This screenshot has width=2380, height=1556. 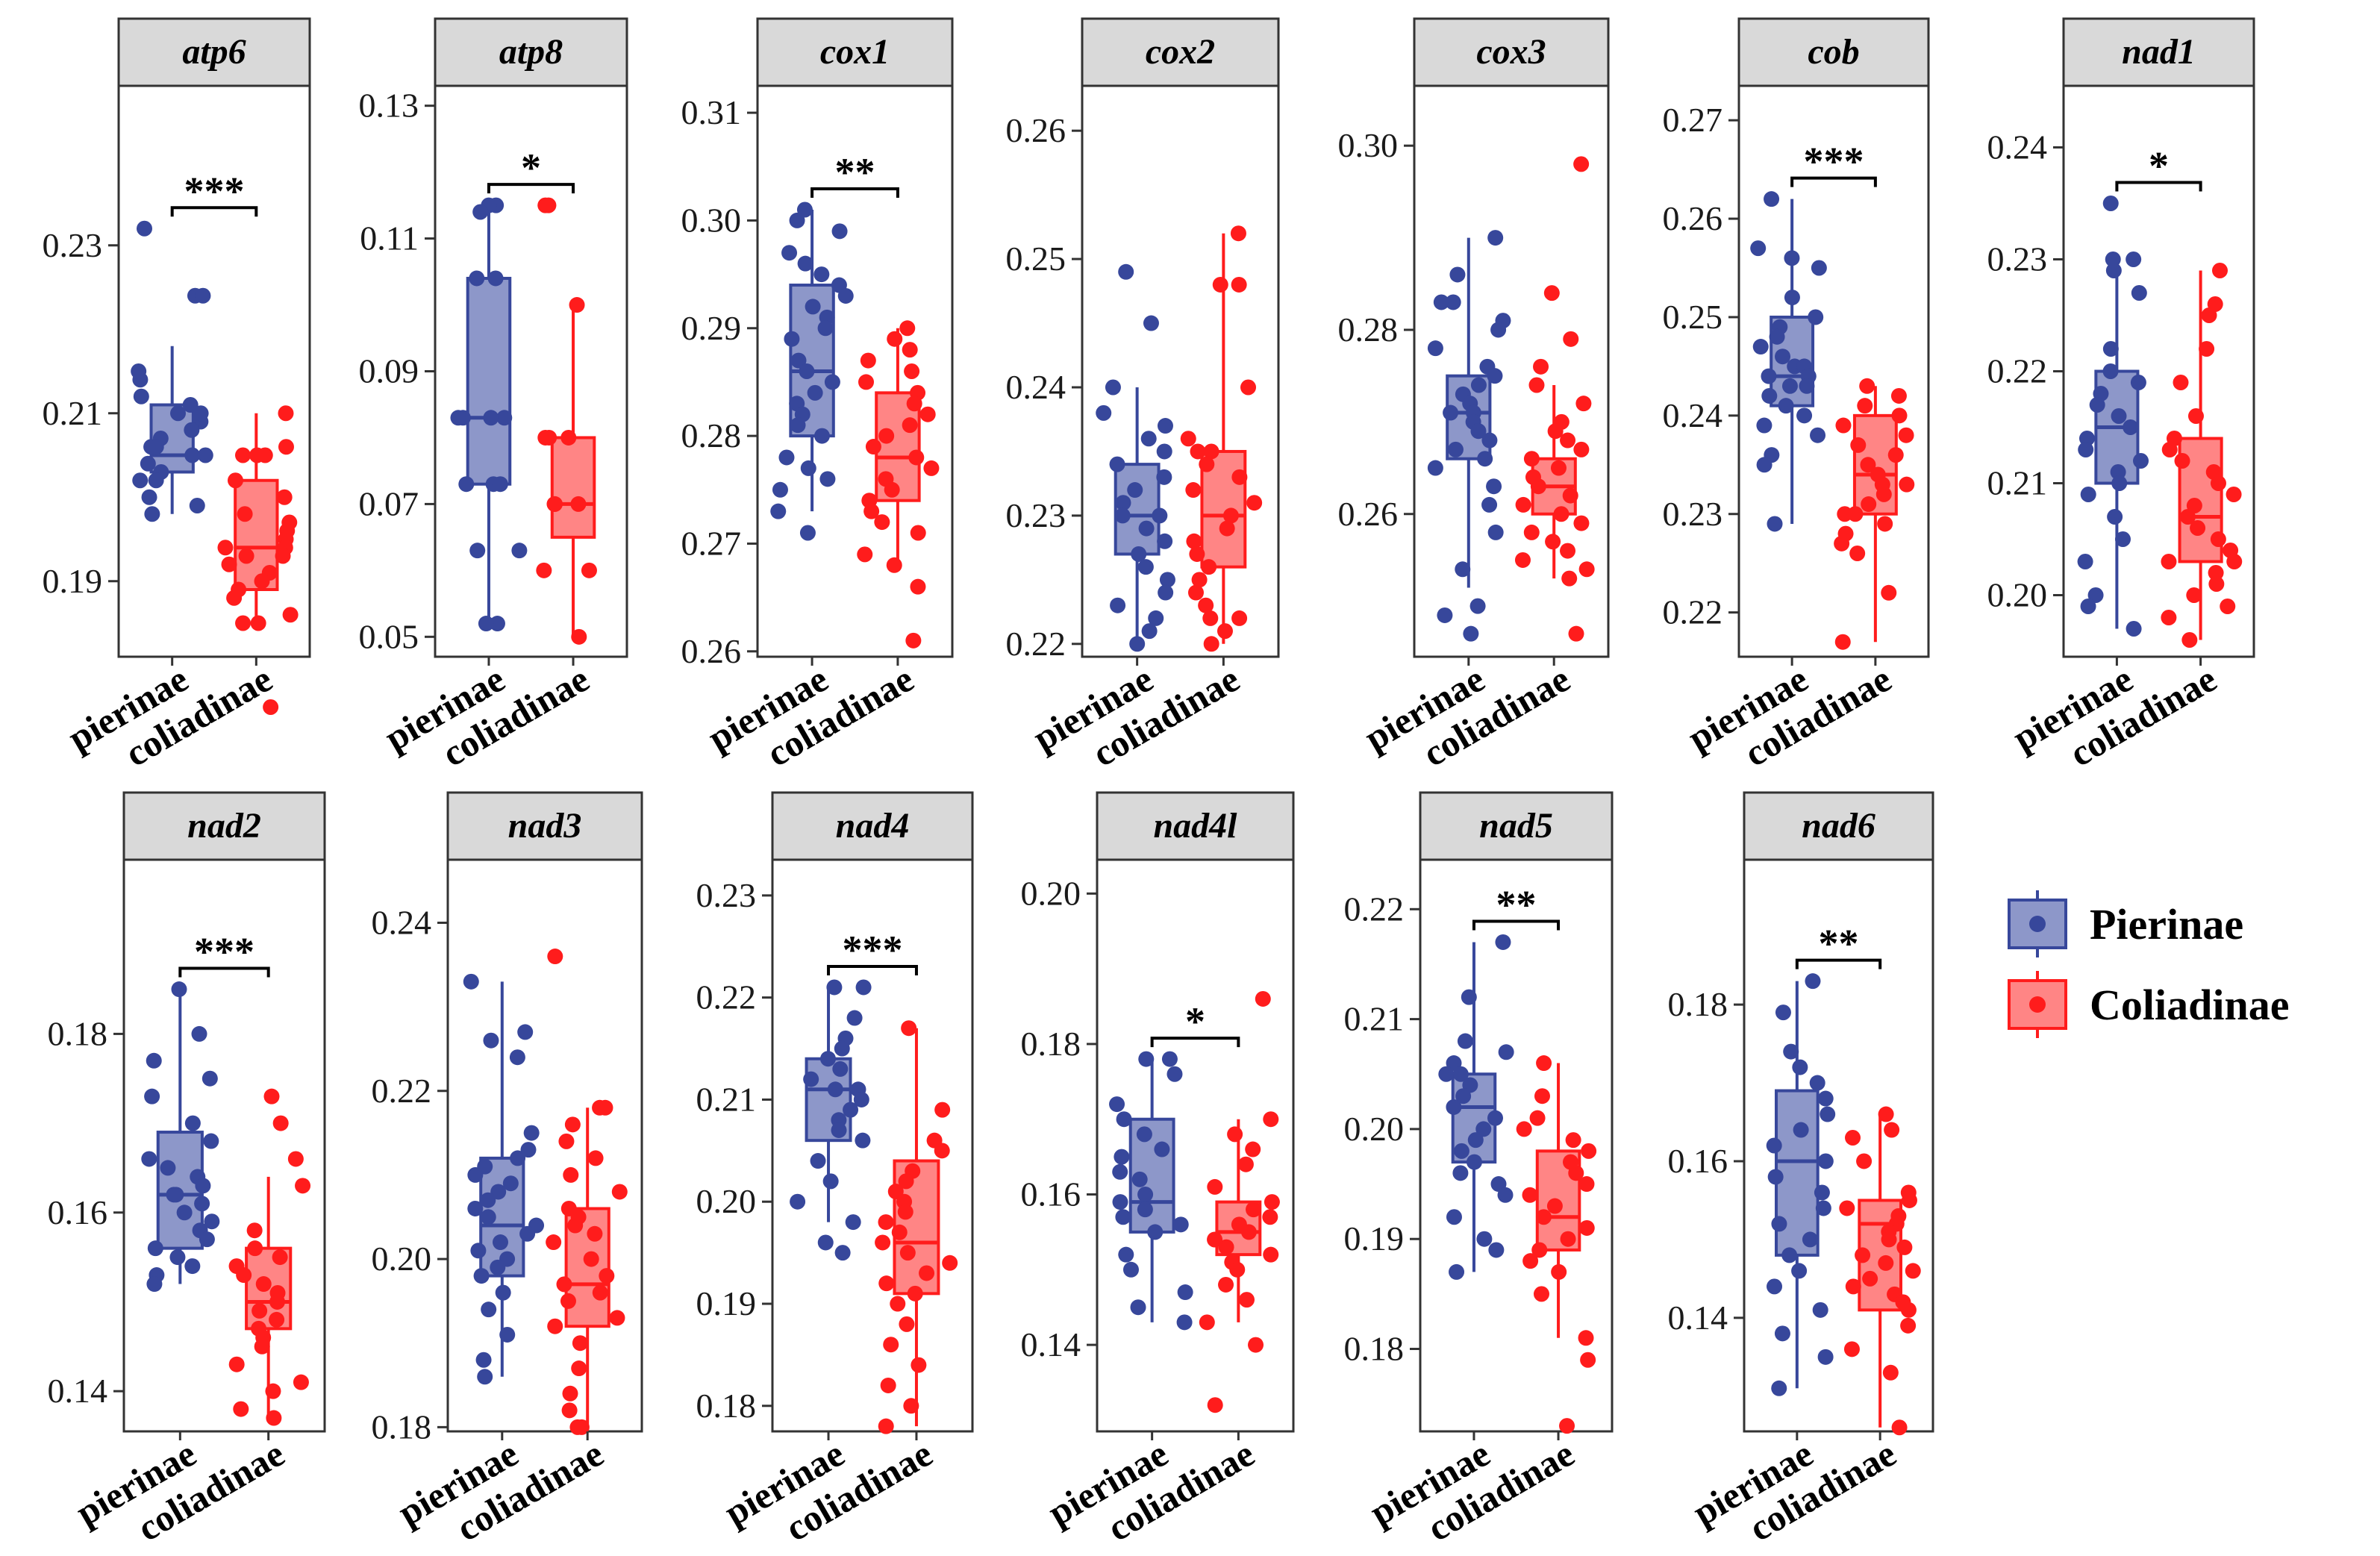 What do you see at coordinates (1180, 52) in the screenshot?
I see `strip-label-cox2: cox2` at bounding box center [1180, 52].